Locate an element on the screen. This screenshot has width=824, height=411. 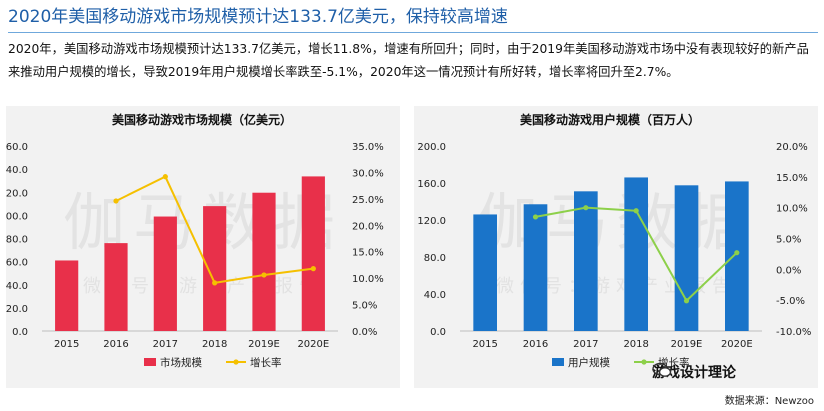
y-right-tick-label: 35.0% is located at coordinates (368, 147).